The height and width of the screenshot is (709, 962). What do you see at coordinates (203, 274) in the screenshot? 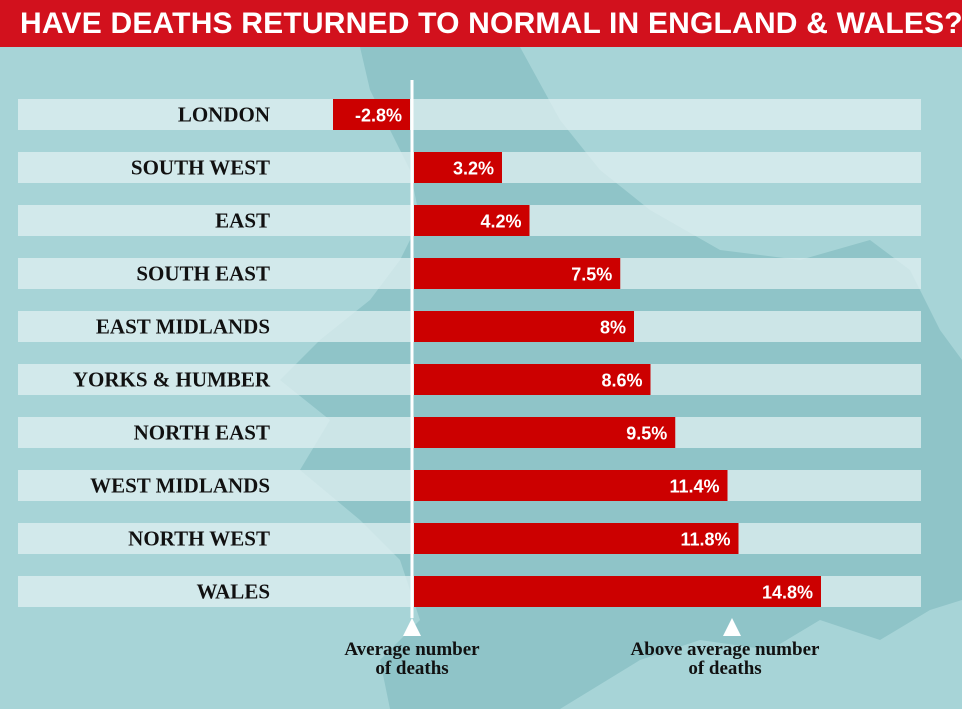
I see `category-label-south-east: SOUTH EAST` at bounding box center [203, 274].